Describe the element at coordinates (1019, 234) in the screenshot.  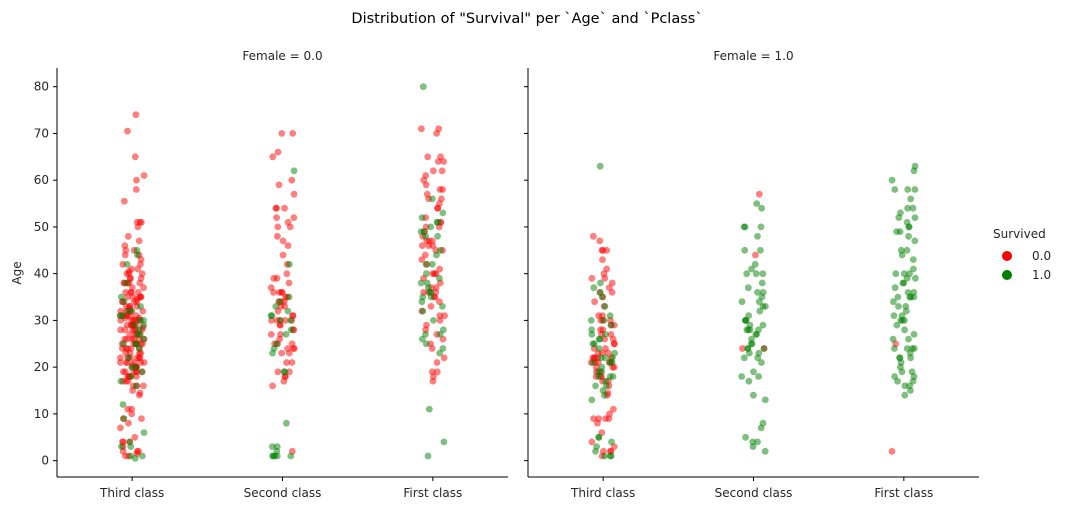
I see `legend-title: Survived` at that location.